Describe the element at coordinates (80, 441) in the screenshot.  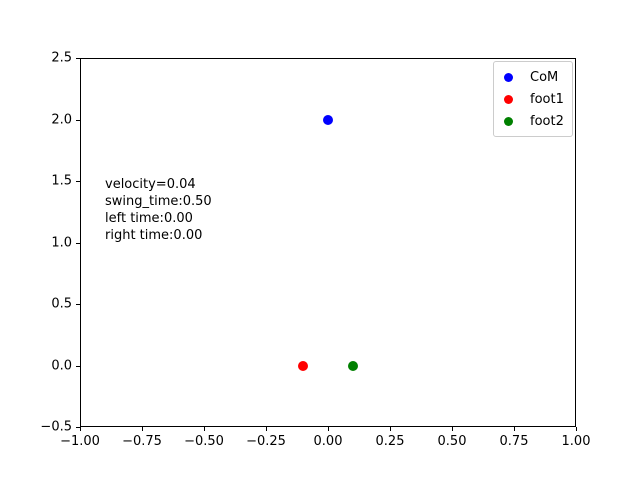
I see `x-tick-label: −1.00` at that location.